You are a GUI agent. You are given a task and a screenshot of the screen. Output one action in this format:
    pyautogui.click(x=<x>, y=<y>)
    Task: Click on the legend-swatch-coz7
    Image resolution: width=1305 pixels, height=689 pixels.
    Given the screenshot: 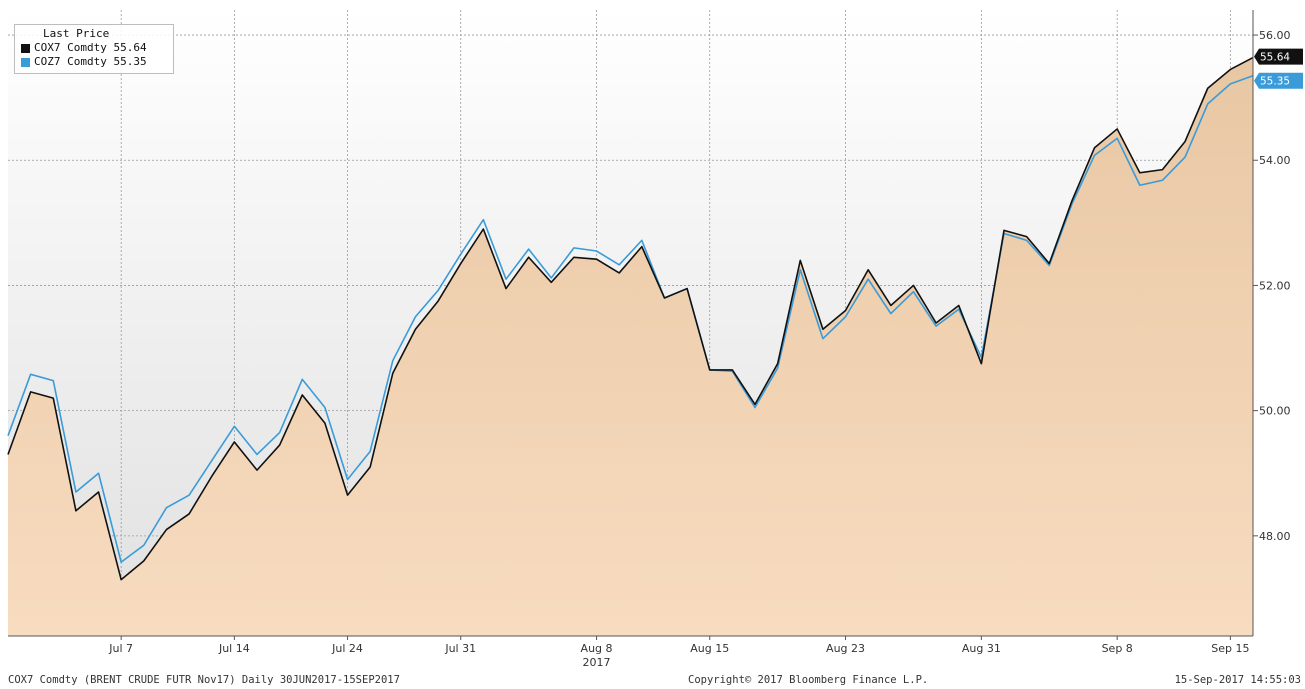 What is the action you would take?
    pyautogui.click(x=25, y=62)
    